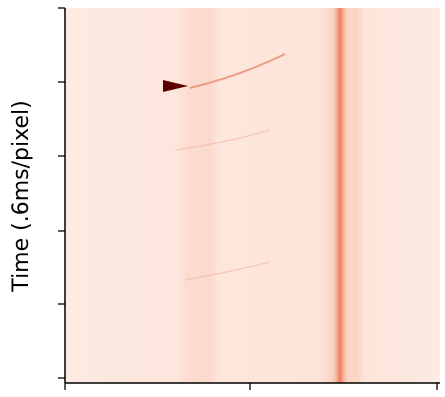  Describe the element at coordinates (175, 86) in the screenshot. I see `marker-arrow` at that location.